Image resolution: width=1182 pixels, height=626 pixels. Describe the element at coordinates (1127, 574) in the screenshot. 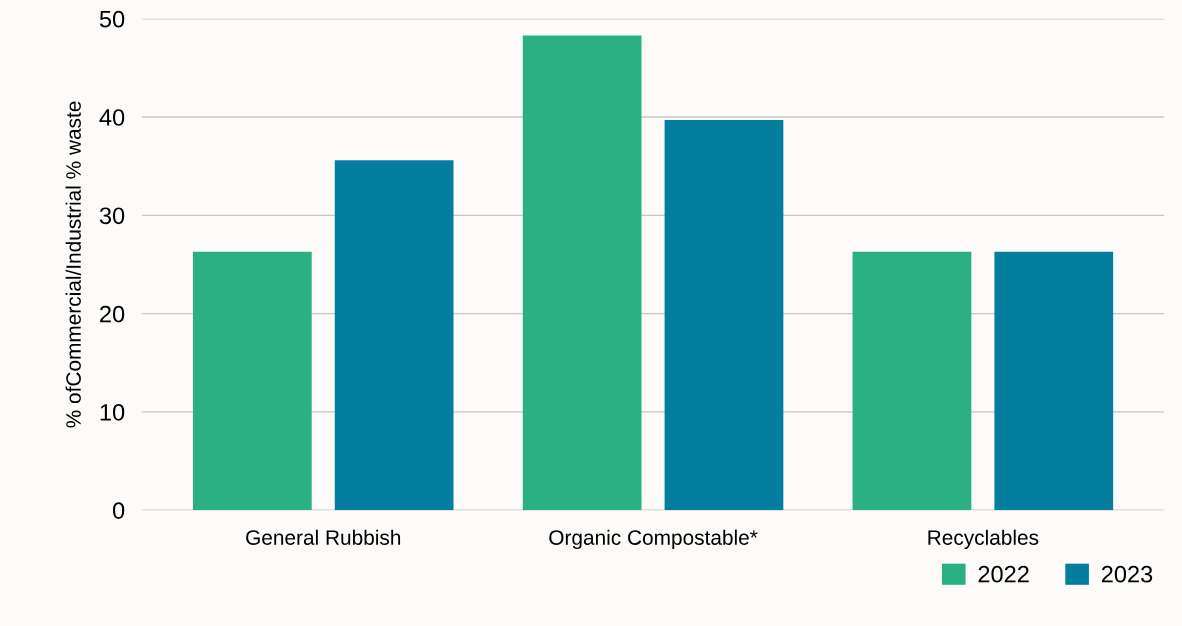

I see `legend-label: 2023` at that location.